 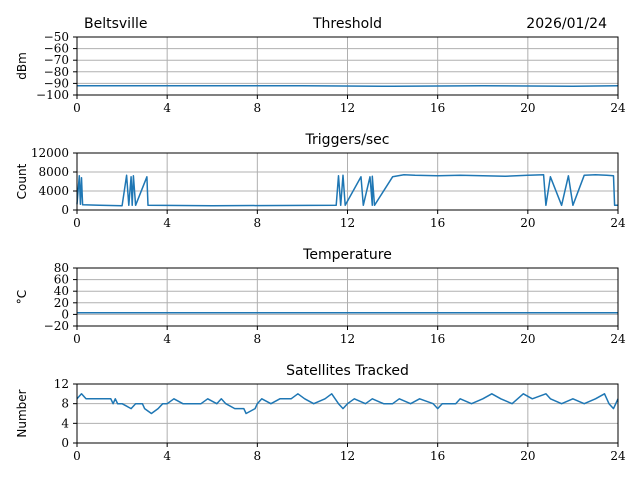 I want to click on y-tick-label: 80, so click(x=61, y=268).